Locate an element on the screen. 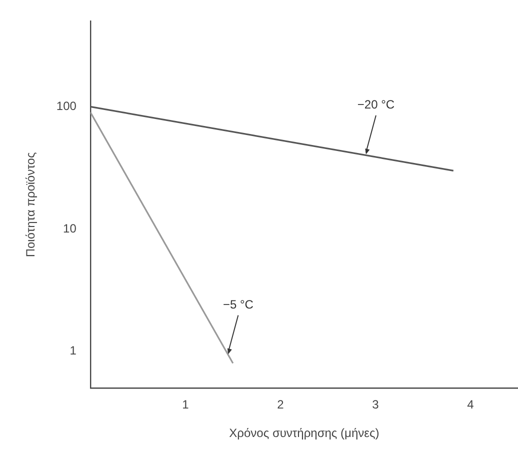  x-tick-label: 4 is located at coordinates (470, 405).